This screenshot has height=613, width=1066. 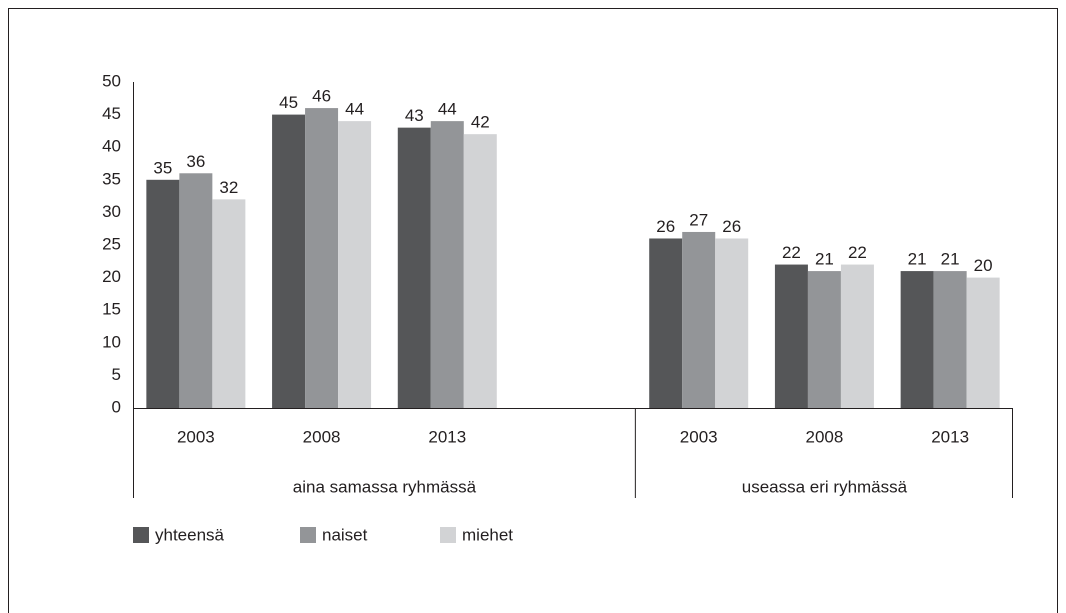 What do you see at coordinates (480, 122) in the screenshot?
I see `value-label: 42` at bounding box center [480, 122].